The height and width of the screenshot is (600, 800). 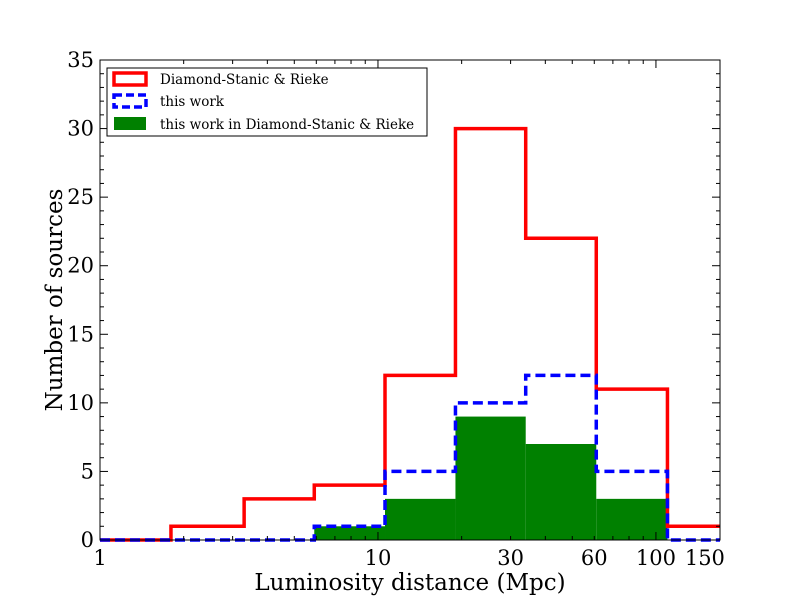 What do you see at coordinates (594, 558) in the screenshot?
I see `x-tick-label: 60` at bounding box center [594, 558].